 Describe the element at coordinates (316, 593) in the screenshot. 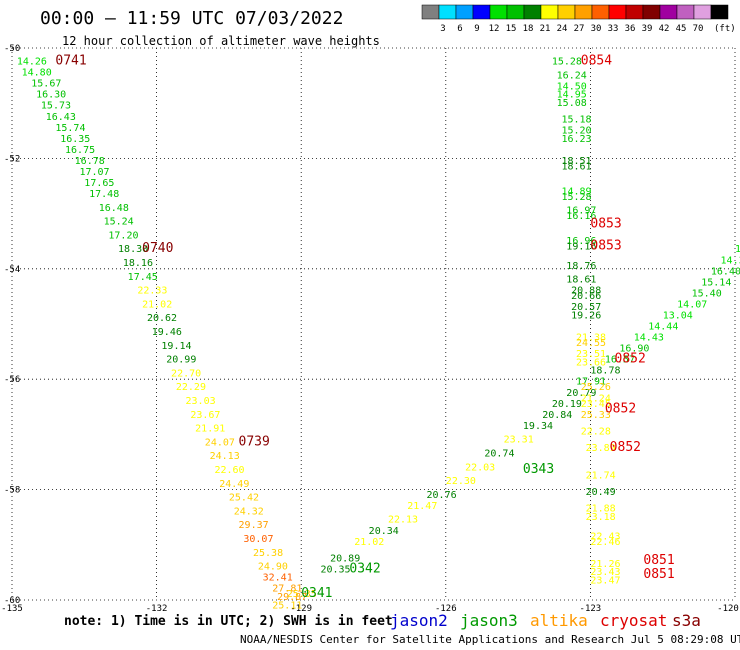

I see `pass-time-label: 0341` at that location.